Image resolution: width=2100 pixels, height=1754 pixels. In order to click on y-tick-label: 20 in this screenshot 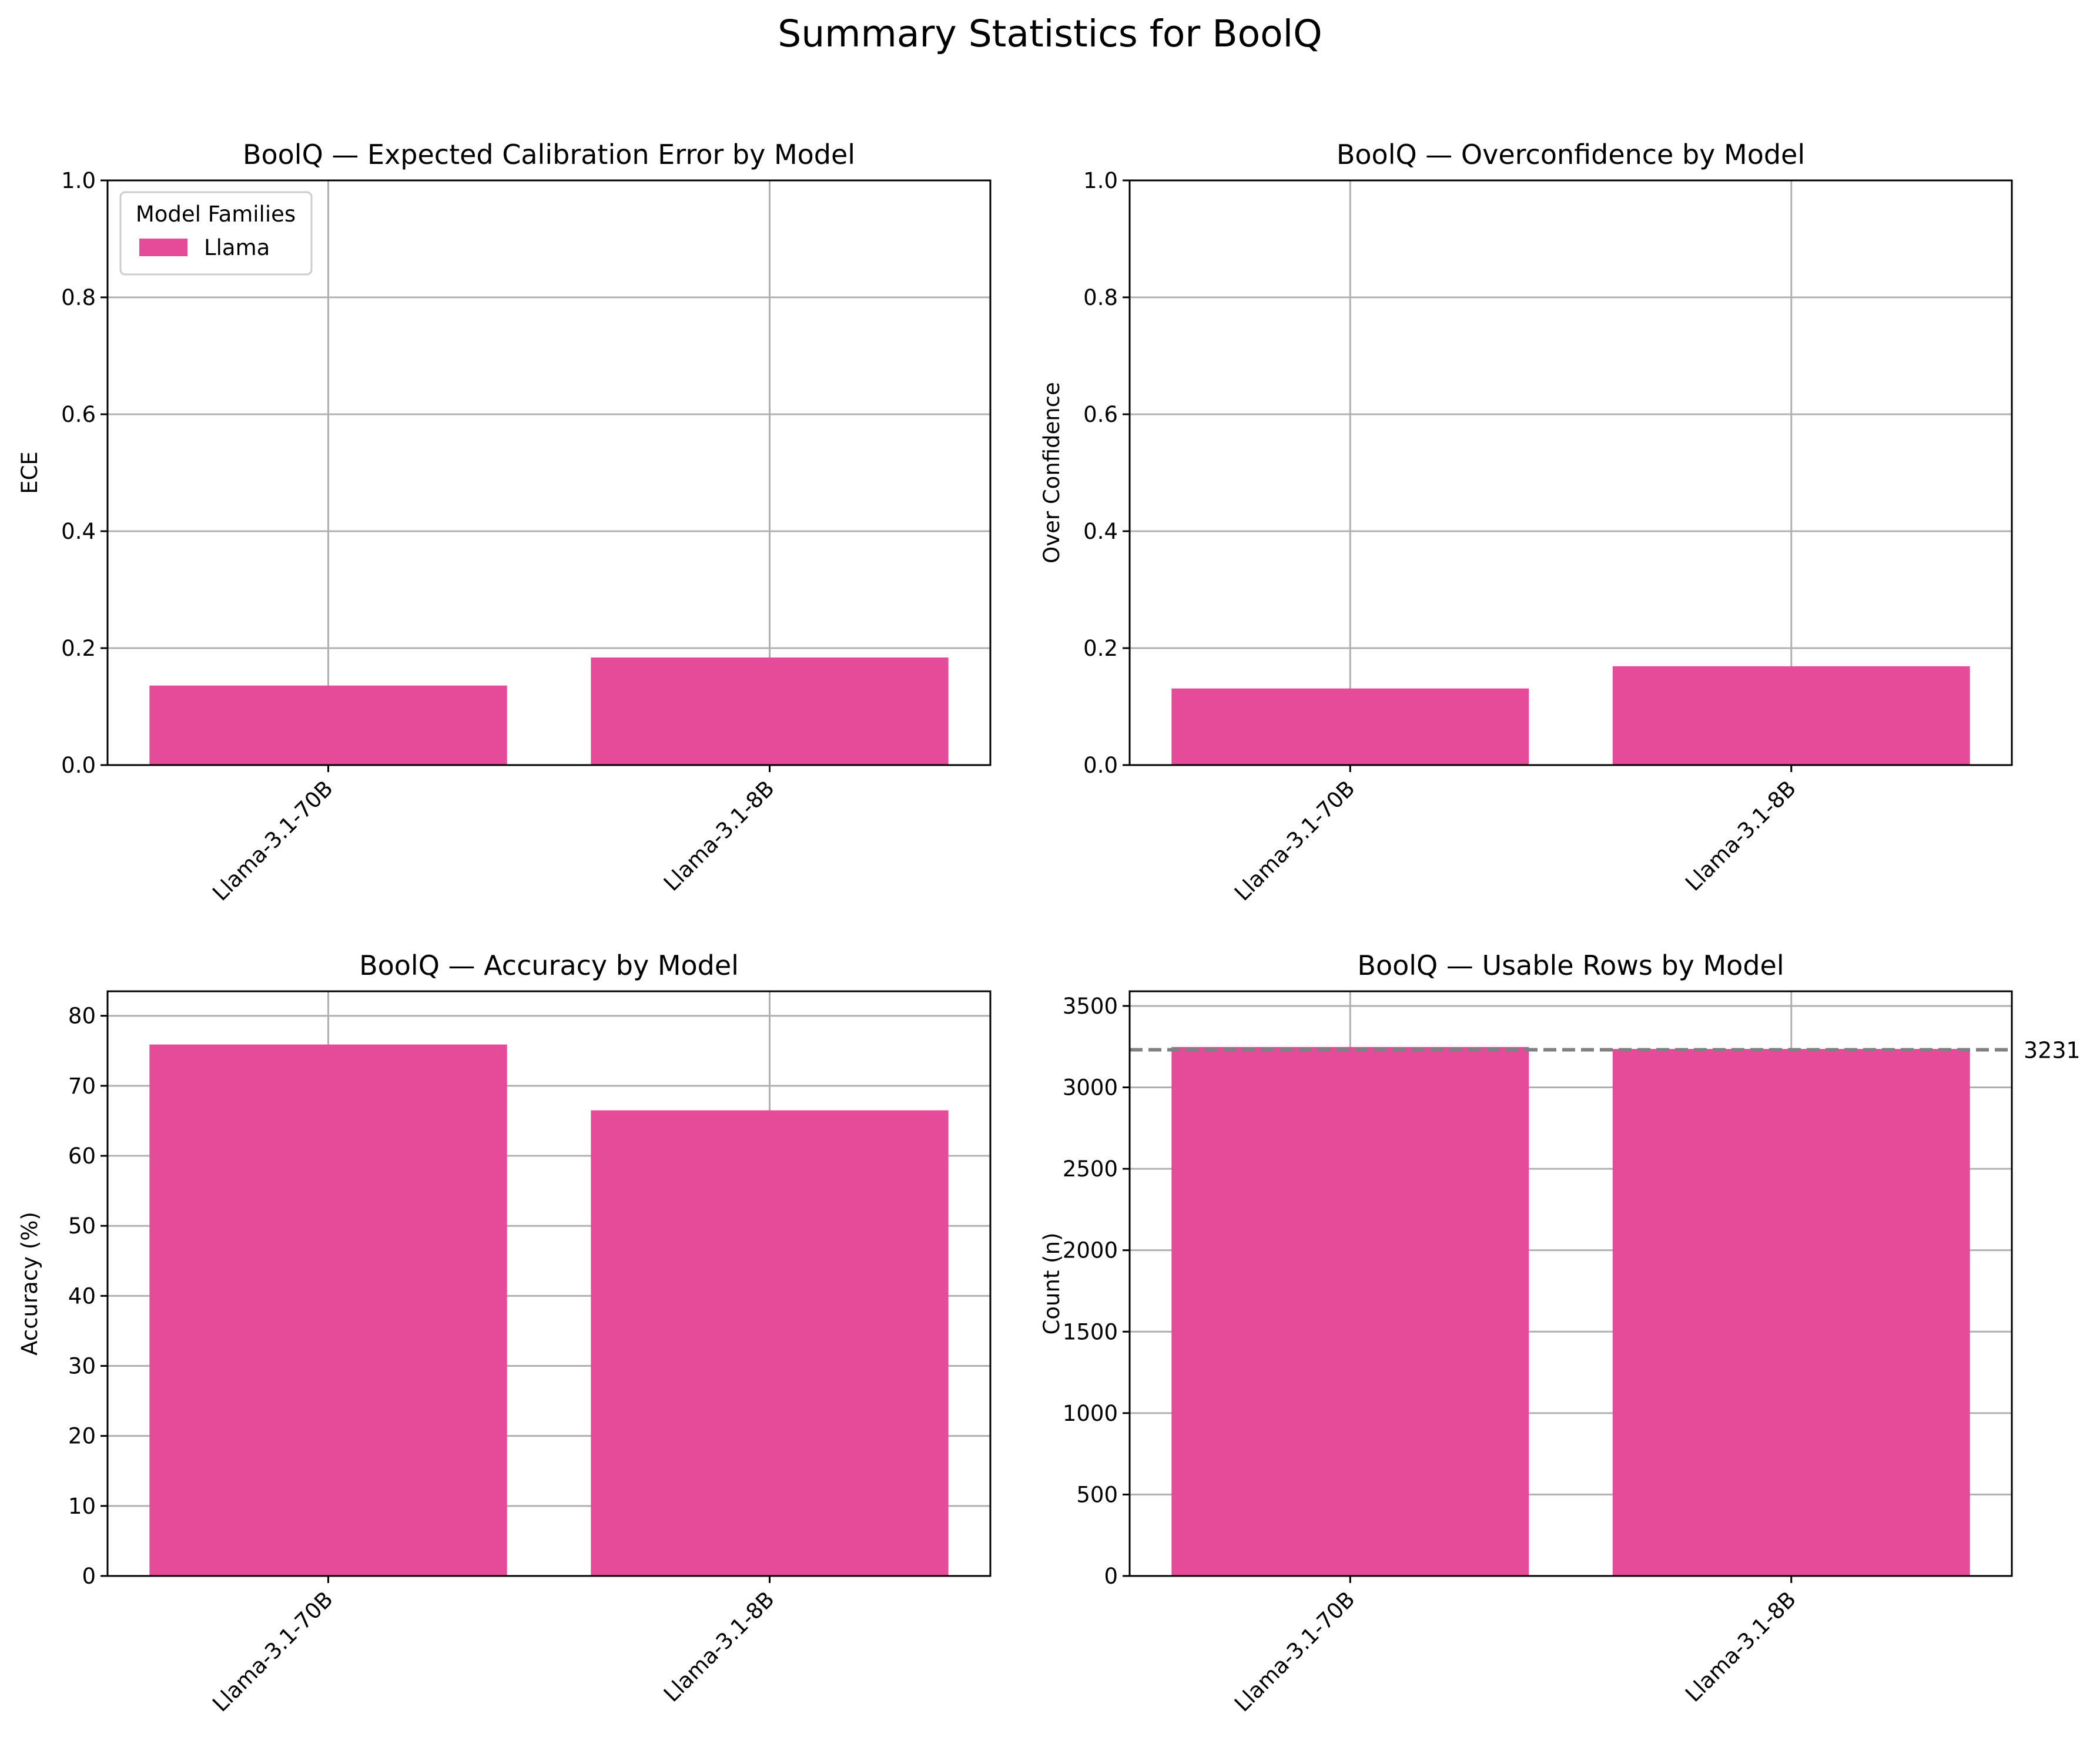, I will do `click(82, 1436)`.